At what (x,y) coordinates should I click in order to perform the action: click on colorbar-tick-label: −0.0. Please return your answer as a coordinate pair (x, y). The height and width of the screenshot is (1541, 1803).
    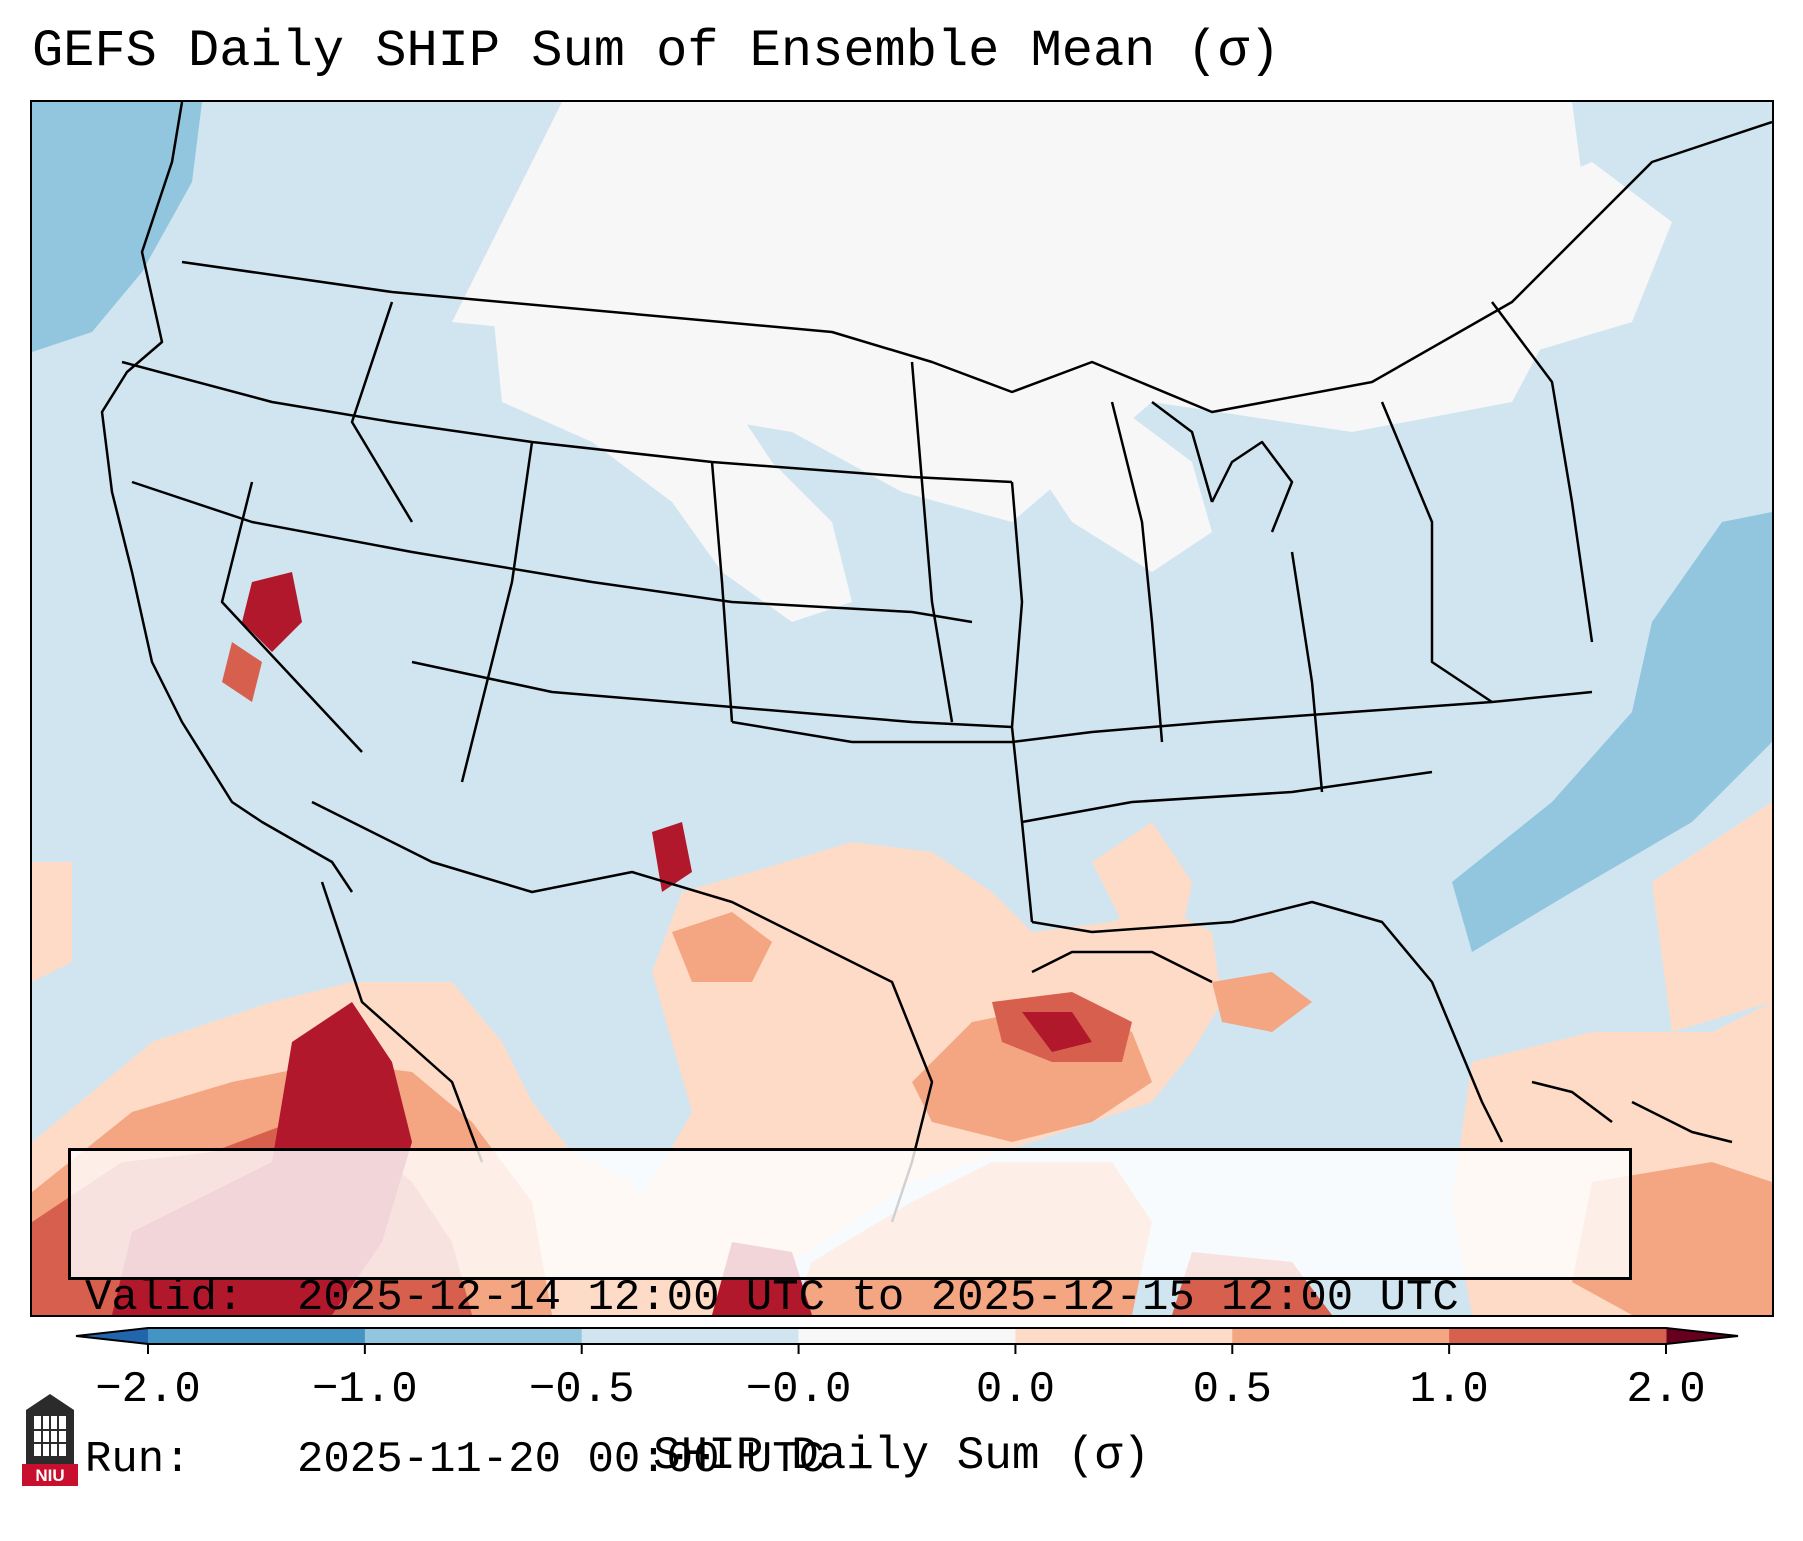
    Looking at the image, I should click on (798, 1390).